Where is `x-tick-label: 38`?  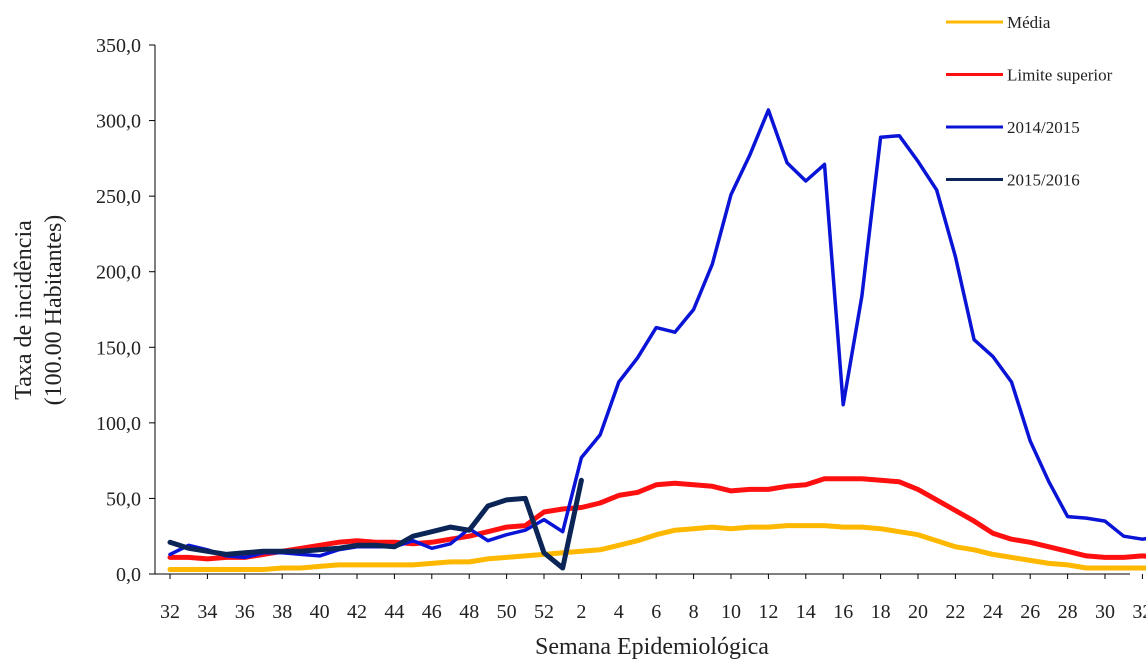 x-tick-label: 38 is located at coordinates (282, 612).